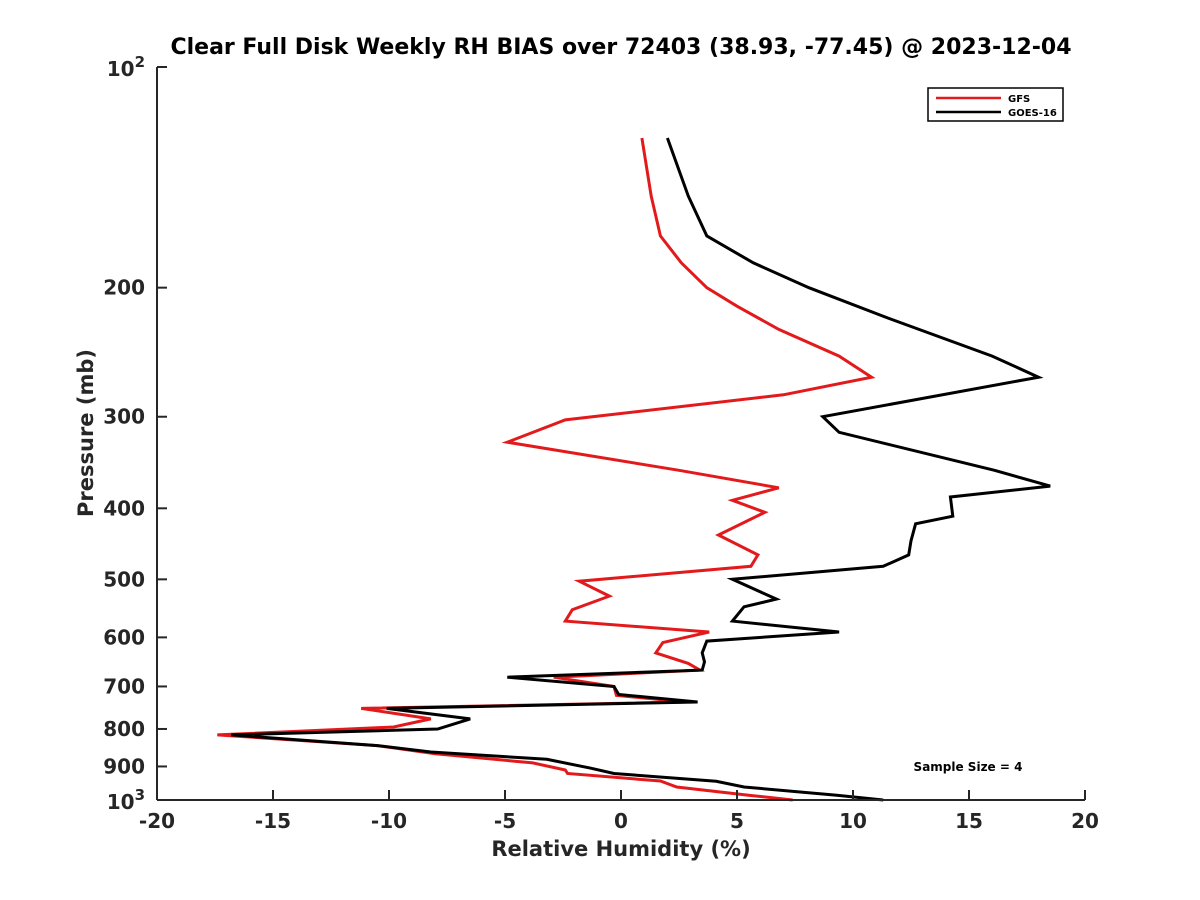 This screenshot has width=1200, height=900. I want to click on x-tick-label: 15, so click(969, 821).